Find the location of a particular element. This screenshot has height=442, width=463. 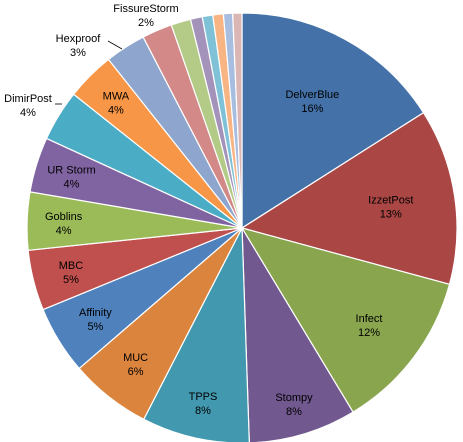

slice-label-ur-storm: UR Storm is located at coordinates (71, 170).